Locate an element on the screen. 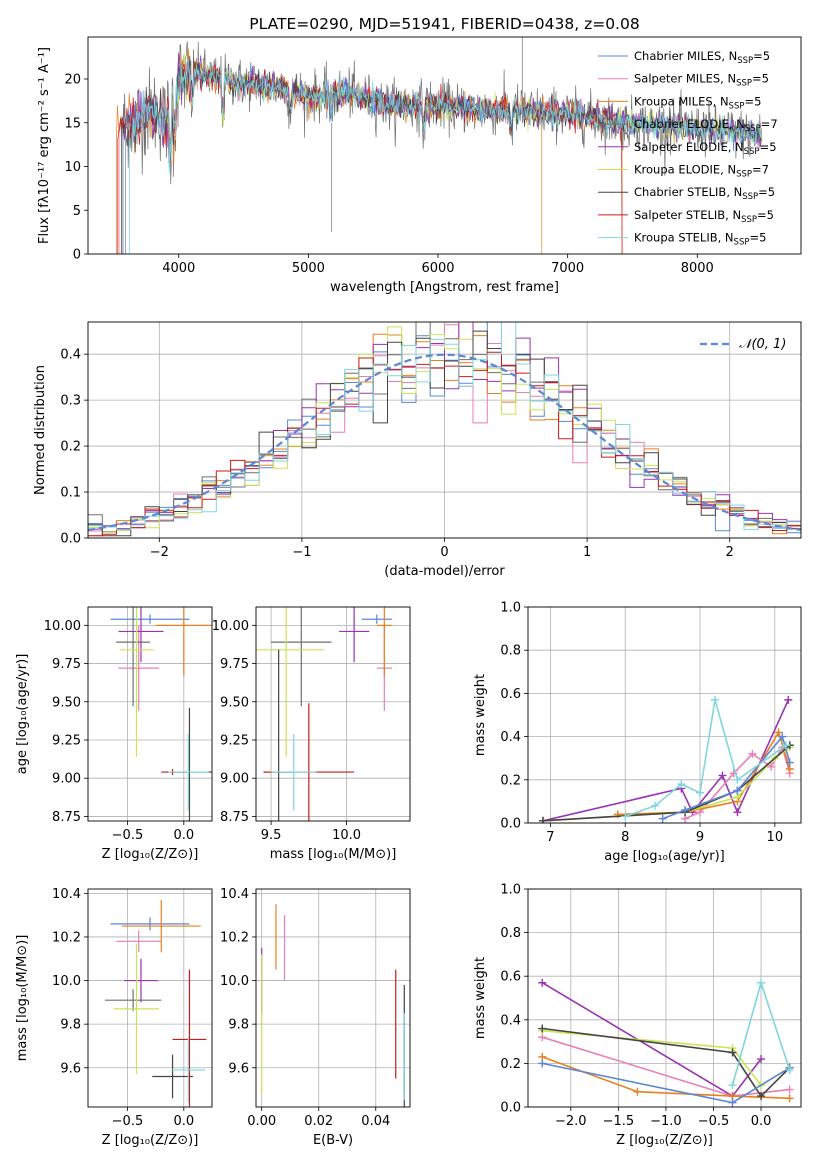  panel-7: 0.00 0.02 0.04 9.6 9.8 10.0 10.2 10.4 E(B-V) is located at coordinates (315, 1017).